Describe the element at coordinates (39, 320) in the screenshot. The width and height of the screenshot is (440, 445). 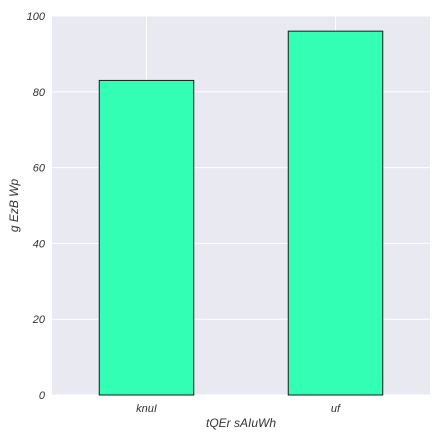
I see `y-tick-label: 20` at that location.